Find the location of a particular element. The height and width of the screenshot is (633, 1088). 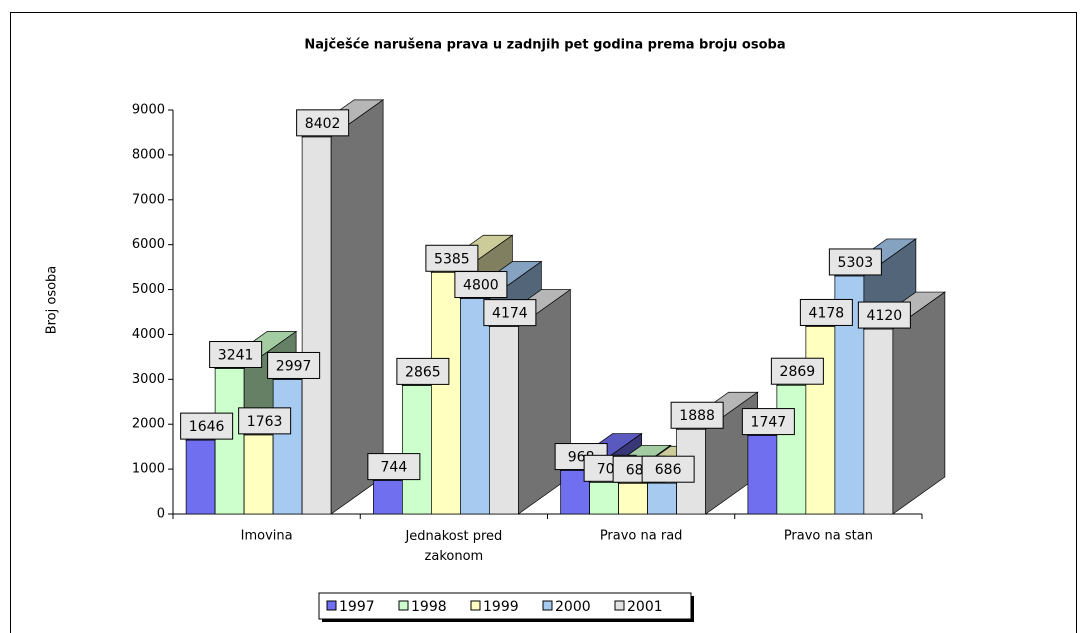

data-label-group: 1888 is located at coordinates (697, 415).